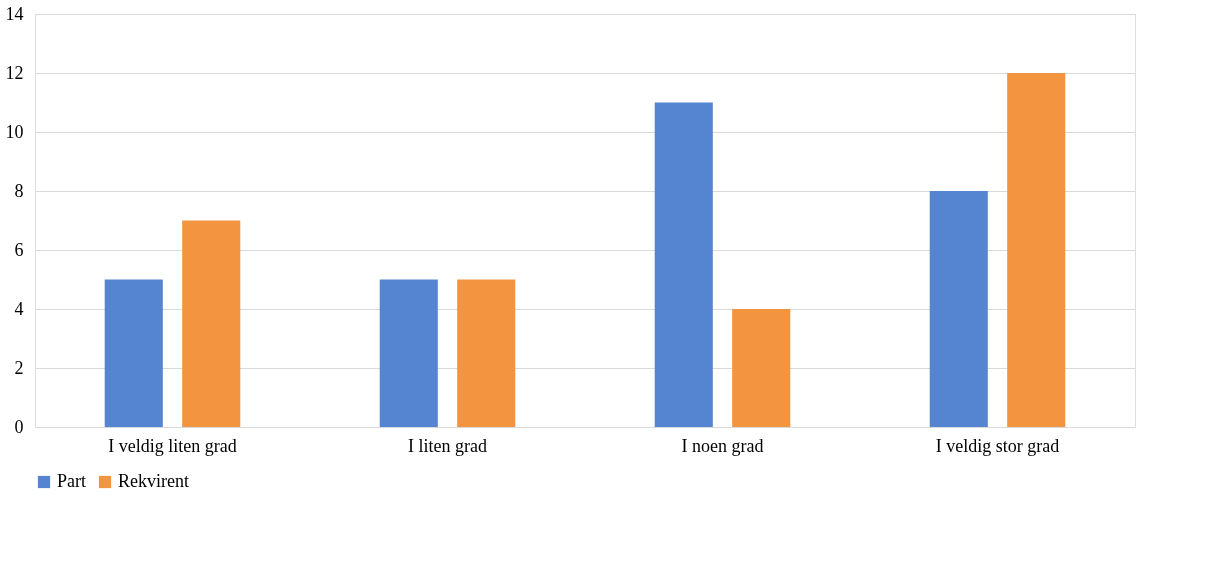 Image resolution: width=1208 pixels, height=580 pixels. What do you see at coordinates (71, 481) in the screenshot?
I see `legend-label: Part` at bounding box center [71, 481].